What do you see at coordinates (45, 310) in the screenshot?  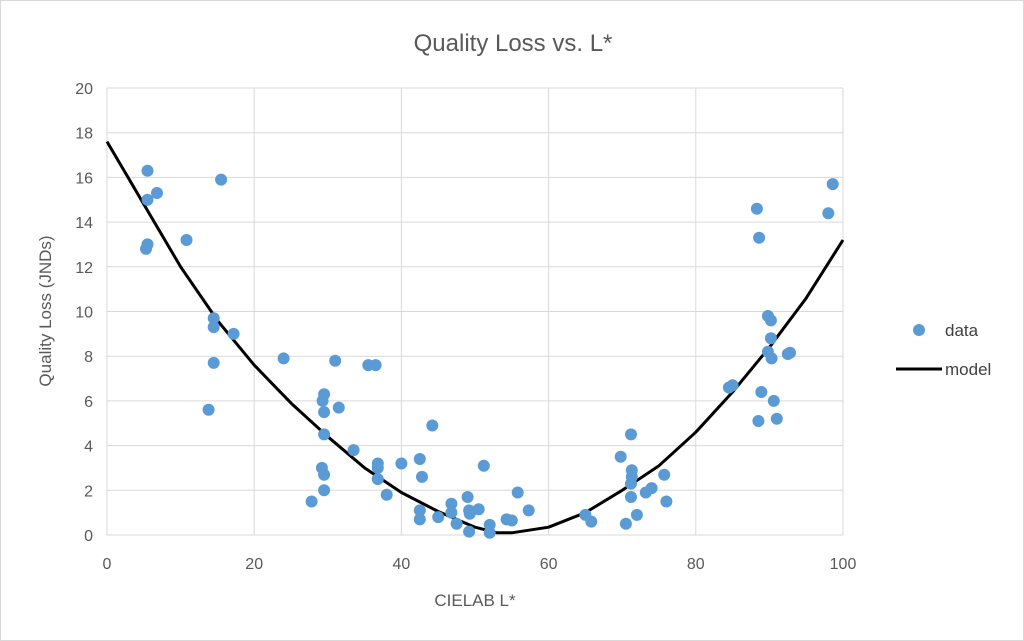 I see `y-axis-title: Quality Loss (JNDs)` at bounding box center [45, 310].